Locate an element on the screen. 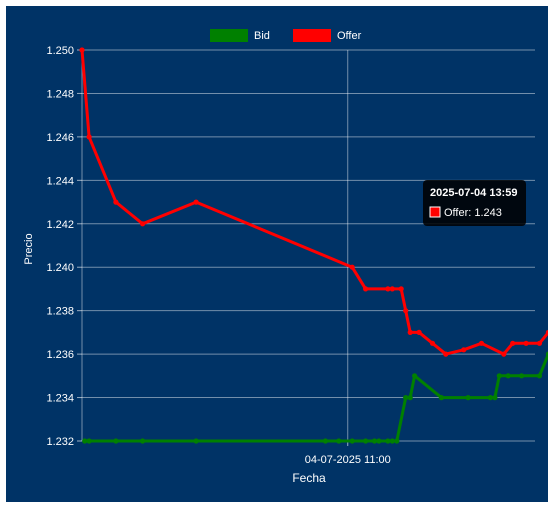 This screenshot has width=553, height=507. x-axis-label: Fecha is located at coordinates (309, 478).